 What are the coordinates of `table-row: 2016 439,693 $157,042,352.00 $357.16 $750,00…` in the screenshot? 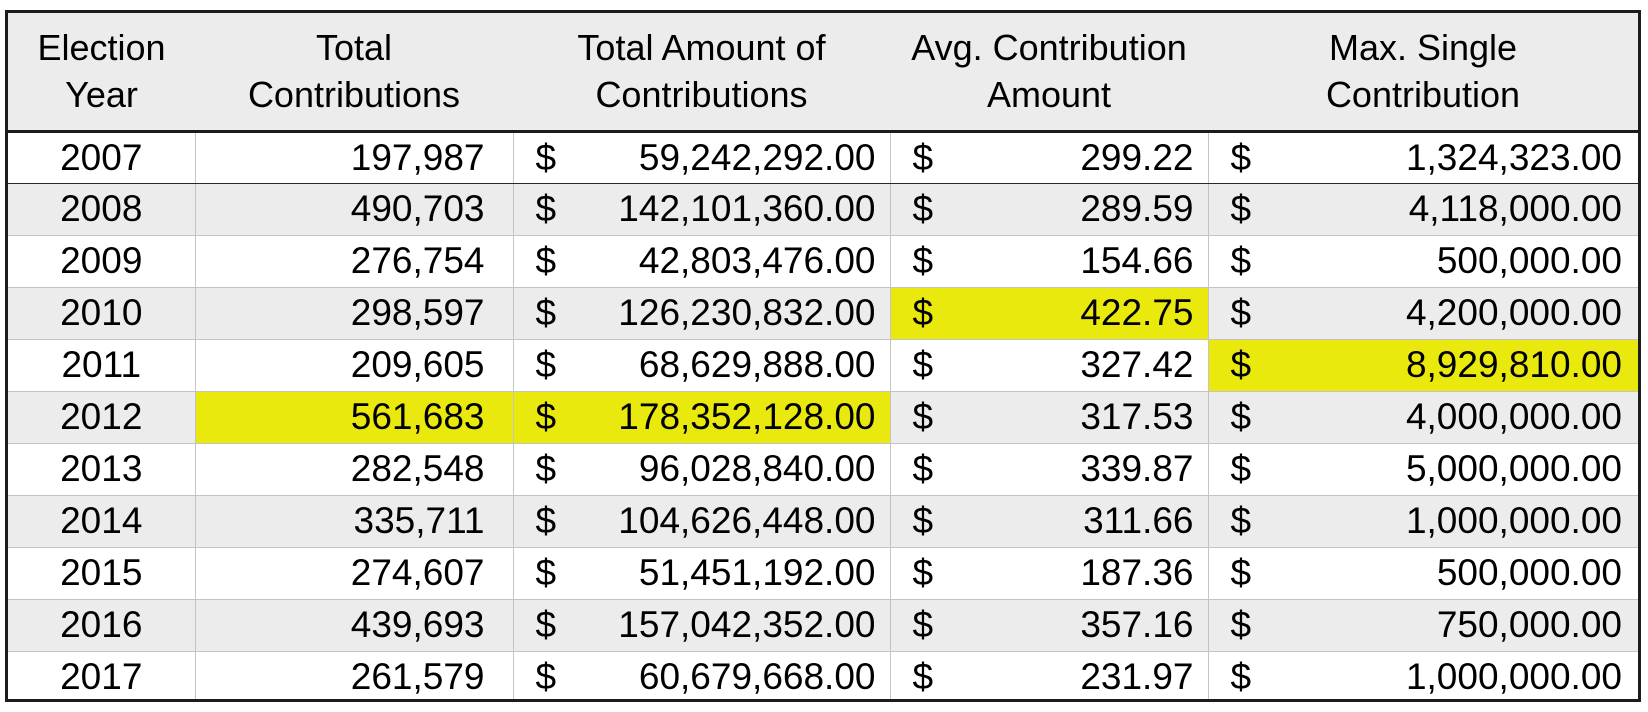 It's located at (823, 625).